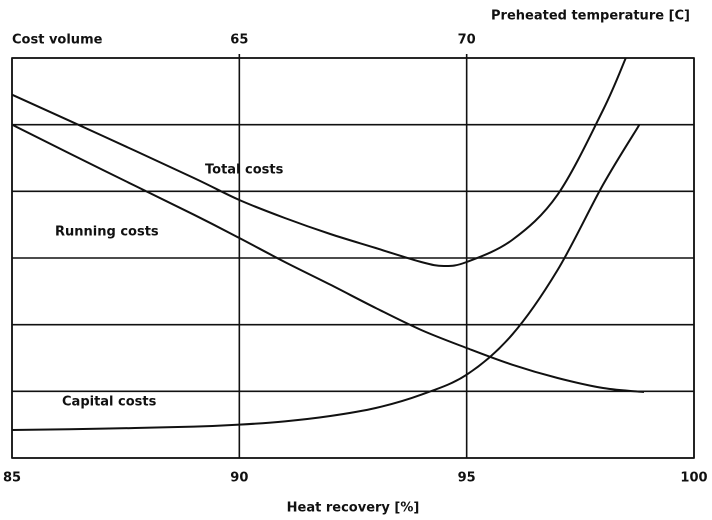 Image resolution: width=712 pixels, height=520 pixels. I want to click on x-axis-label: Heat recovery [%], so click(353, 508).